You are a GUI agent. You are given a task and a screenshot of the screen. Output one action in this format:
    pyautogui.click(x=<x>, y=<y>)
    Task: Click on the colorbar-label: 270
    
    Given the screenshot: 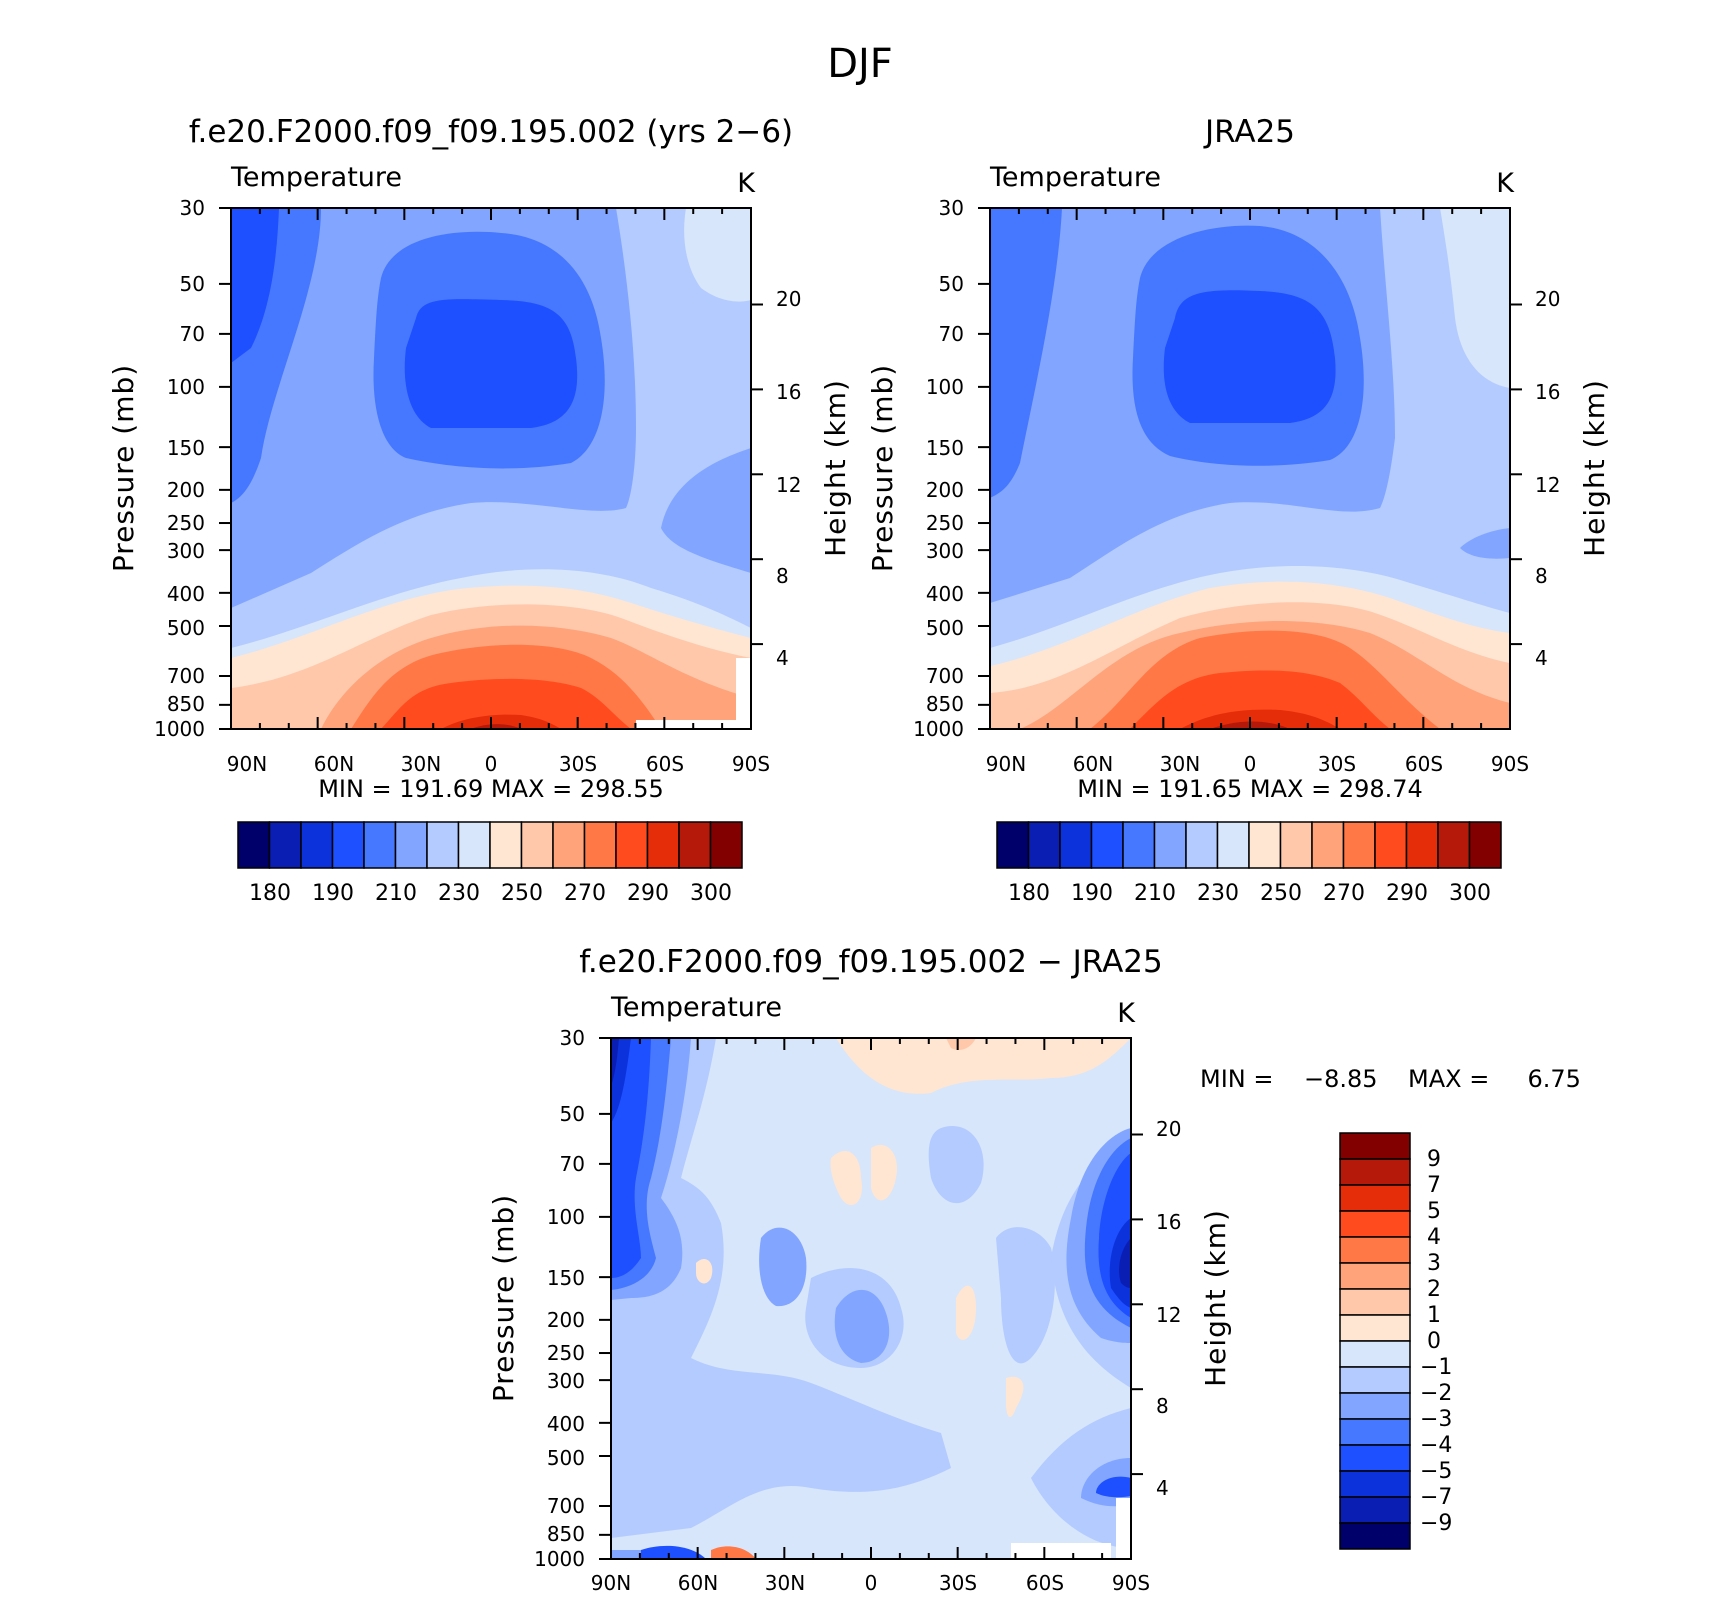 What is the action you would take?
    pyautogui.click(x=1344, y=893)
    